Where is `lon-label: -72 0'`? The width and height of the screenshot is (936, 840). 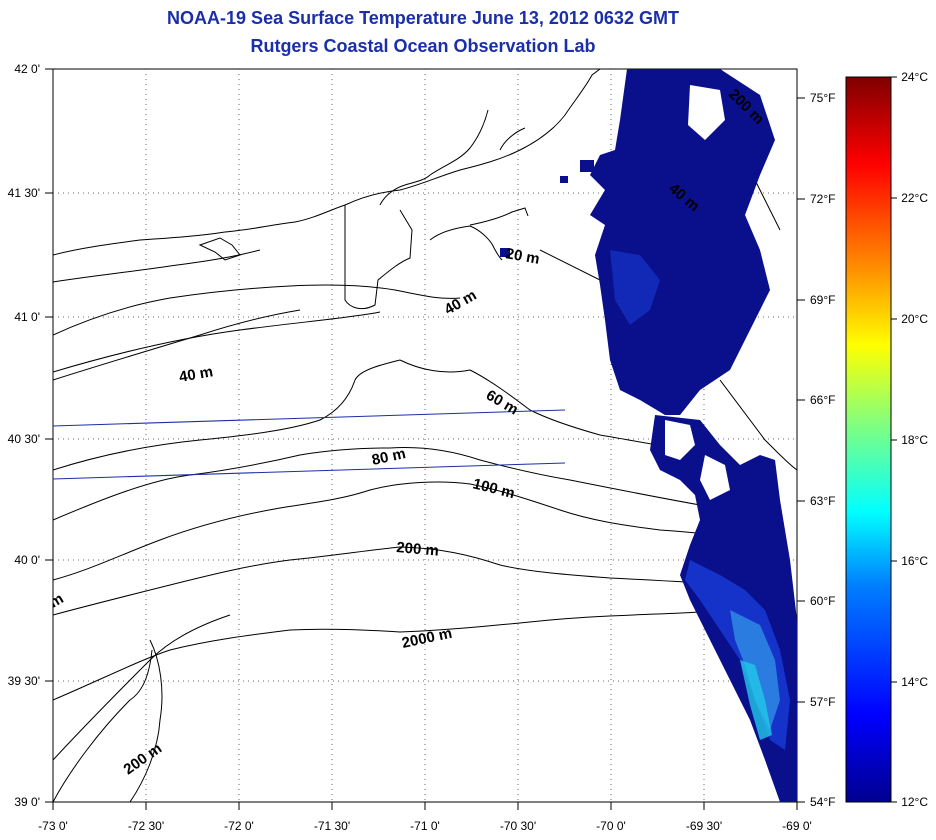
lon-label: -72 0' is located at coordinates (239, 826).